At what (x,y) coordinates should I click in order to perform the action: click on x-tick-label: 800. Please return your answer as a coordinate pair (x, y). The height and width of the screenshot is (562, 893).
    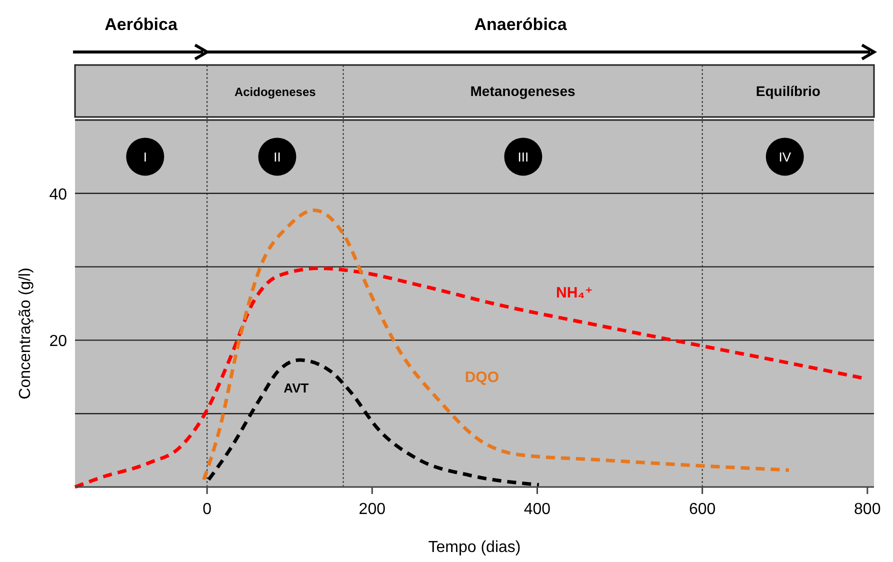
    Looking at the image, I should click on (867, 509).